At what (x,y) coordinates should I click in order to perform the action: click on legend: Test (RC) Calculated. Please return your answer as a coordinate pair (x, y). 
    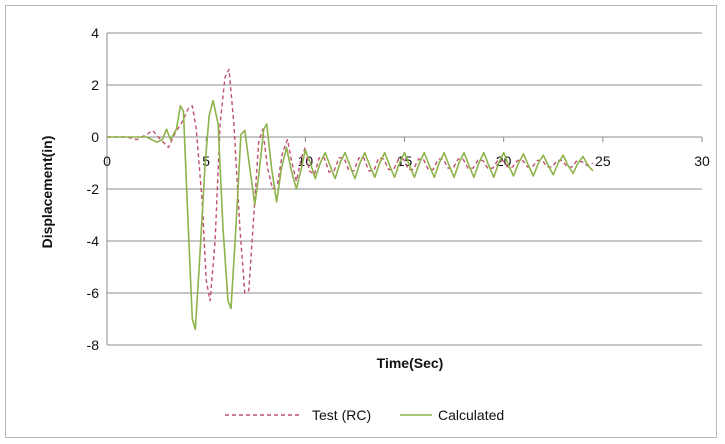
    Looking at the image, I should click on (364, 415).